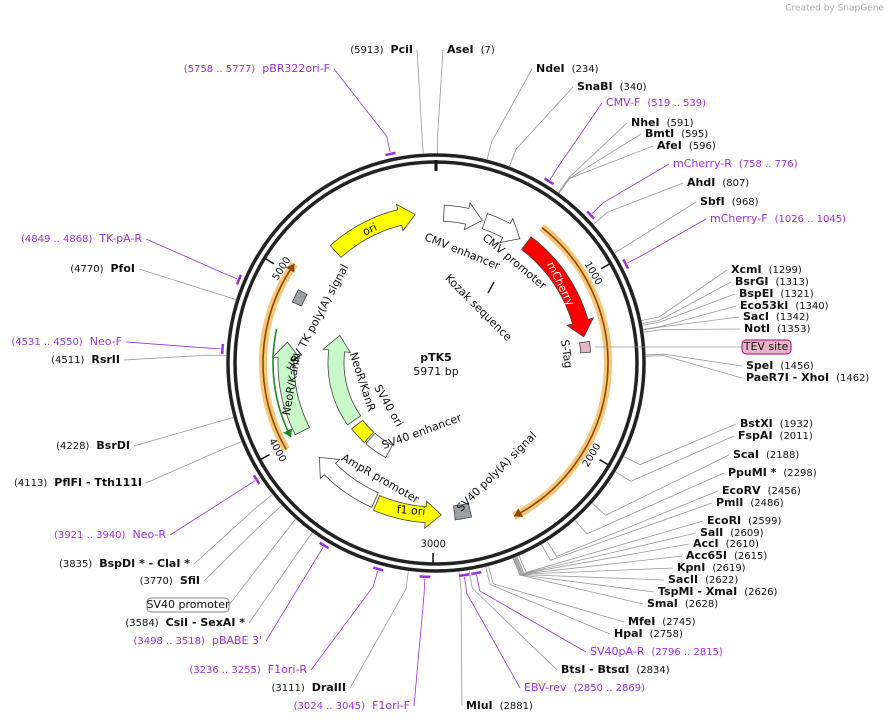  I want to click on site-position: (234), so click(585, 69).